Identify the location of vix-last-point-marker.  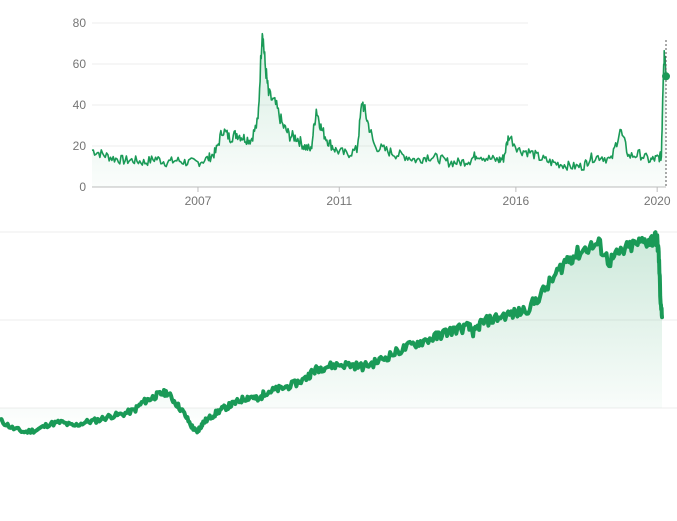
(666, 76).